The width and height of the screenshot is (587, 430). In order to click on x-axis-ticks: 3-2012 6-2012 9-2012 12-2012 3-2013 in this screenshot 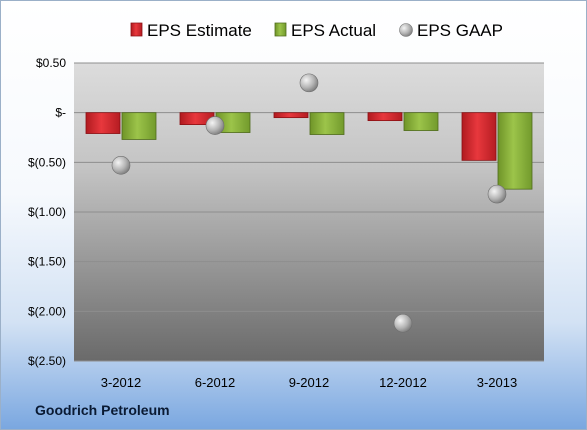, I will do `click(309, 382)`.